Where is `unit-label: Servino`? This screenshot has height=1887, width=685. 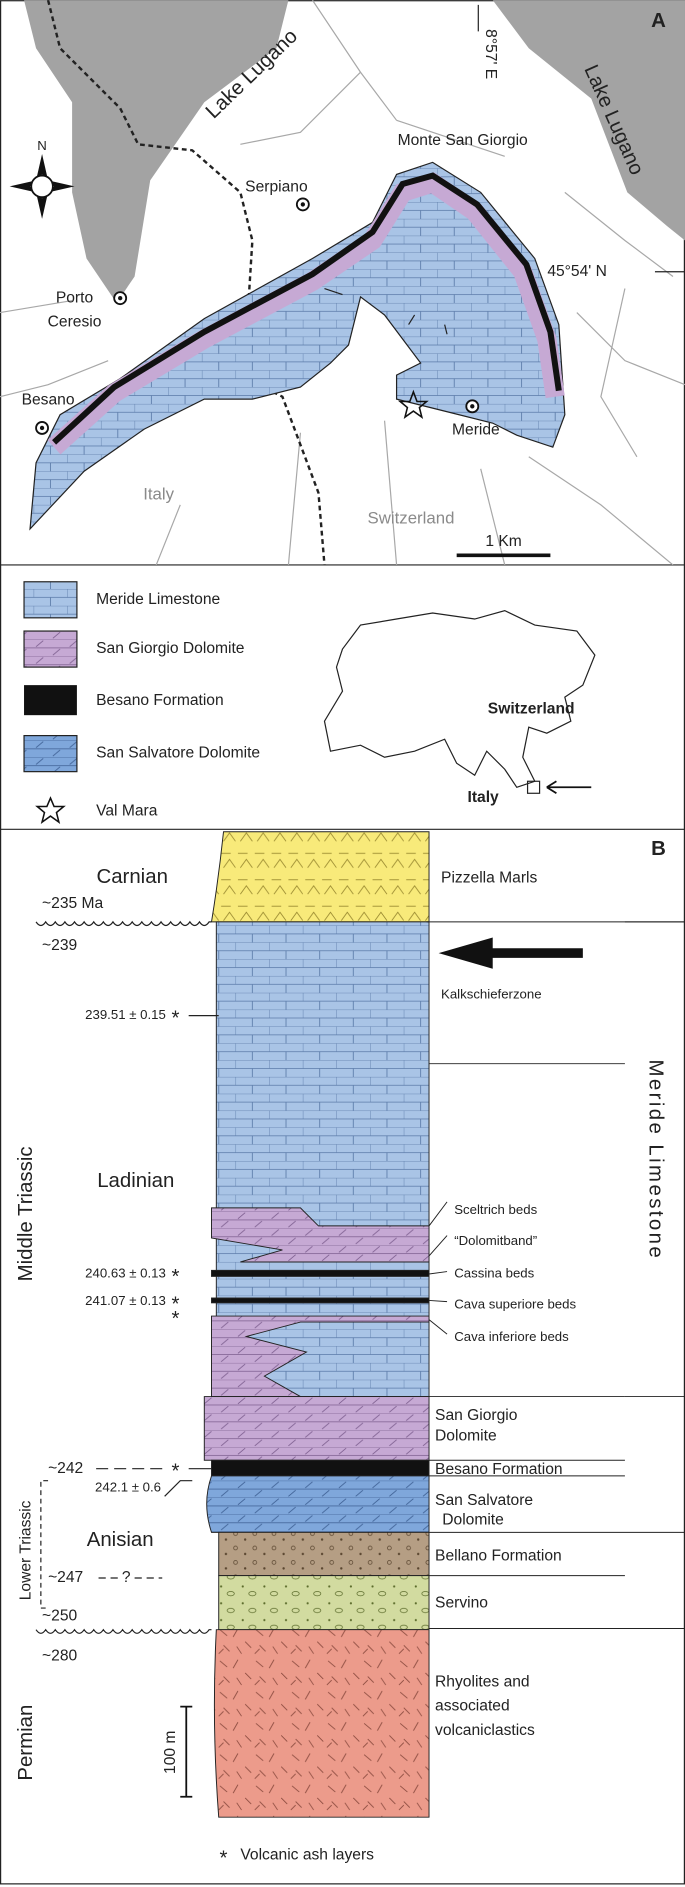
unit-label: Servino is located at coordinates (461, 1602).